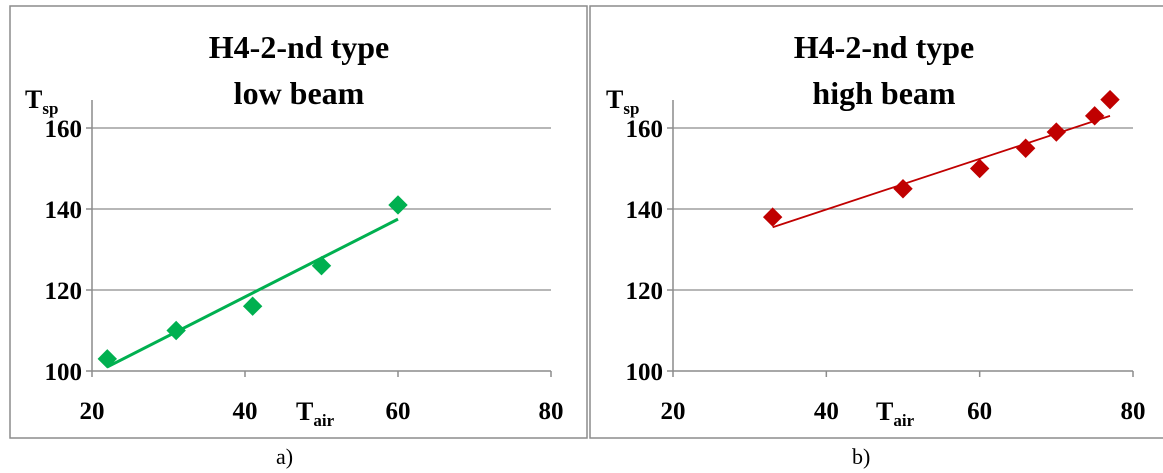 The image size is (1163, 473). What do you see at coordinates (299, 93) in the screenshot?
I see `chart-title-line: low beam` at bounding box center [299, 93].